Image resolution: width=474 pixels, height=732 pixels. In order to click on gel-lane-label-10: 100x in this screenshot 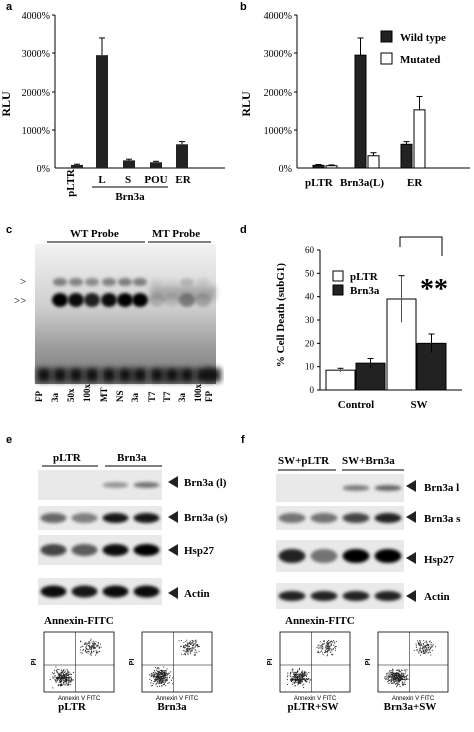, I will do `click(198, 393)`.